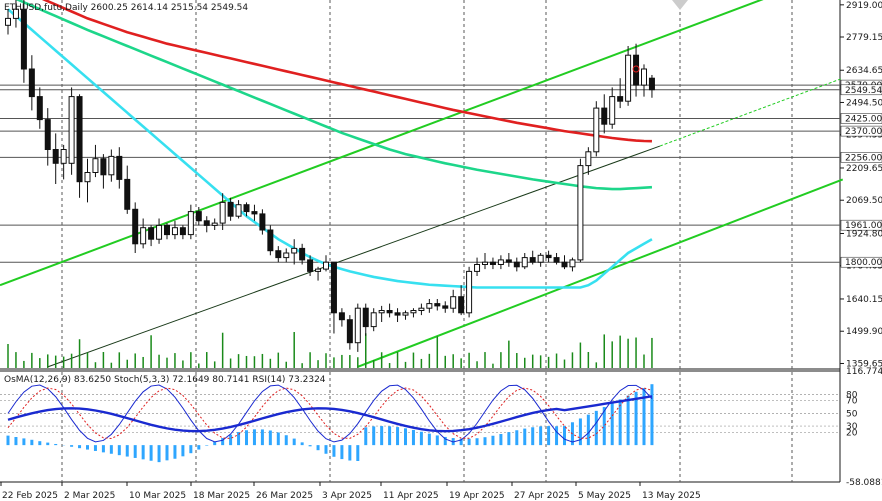  I want to click on price-tick-label: 2494.50, so click(864, 103).